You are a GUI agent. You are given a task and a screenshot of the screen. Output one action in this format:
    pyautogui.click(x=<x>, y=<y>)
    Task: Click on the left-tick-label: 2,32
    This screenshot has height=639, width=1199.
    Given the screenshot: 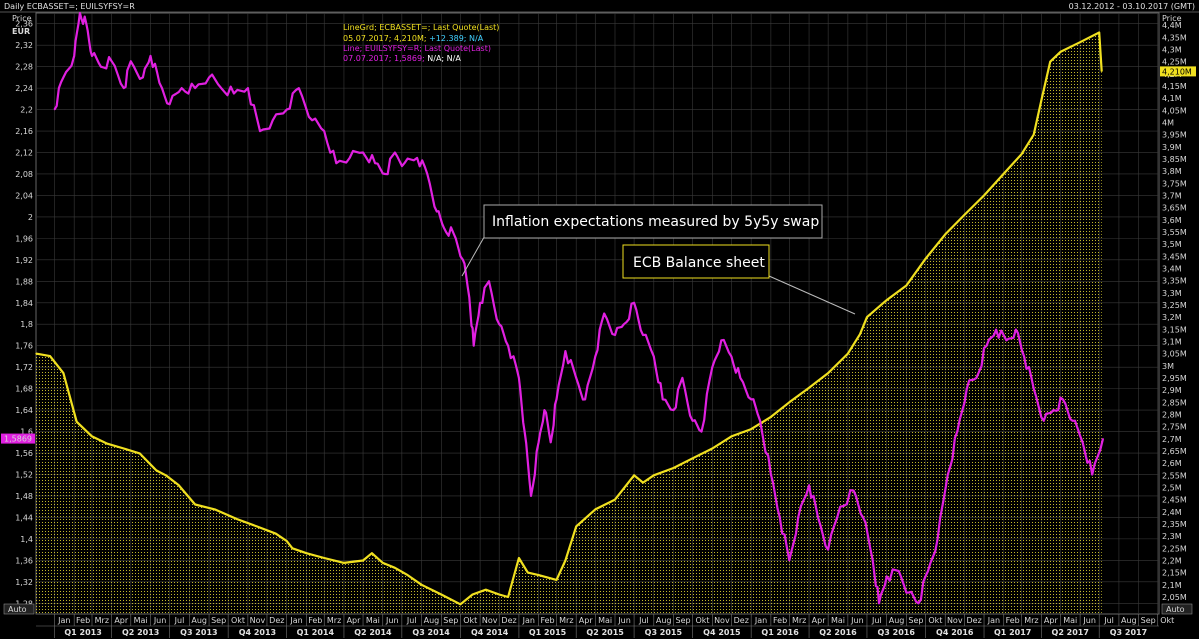 What is the action you would take?
    pyautogui.click(x=24, y=45)
    